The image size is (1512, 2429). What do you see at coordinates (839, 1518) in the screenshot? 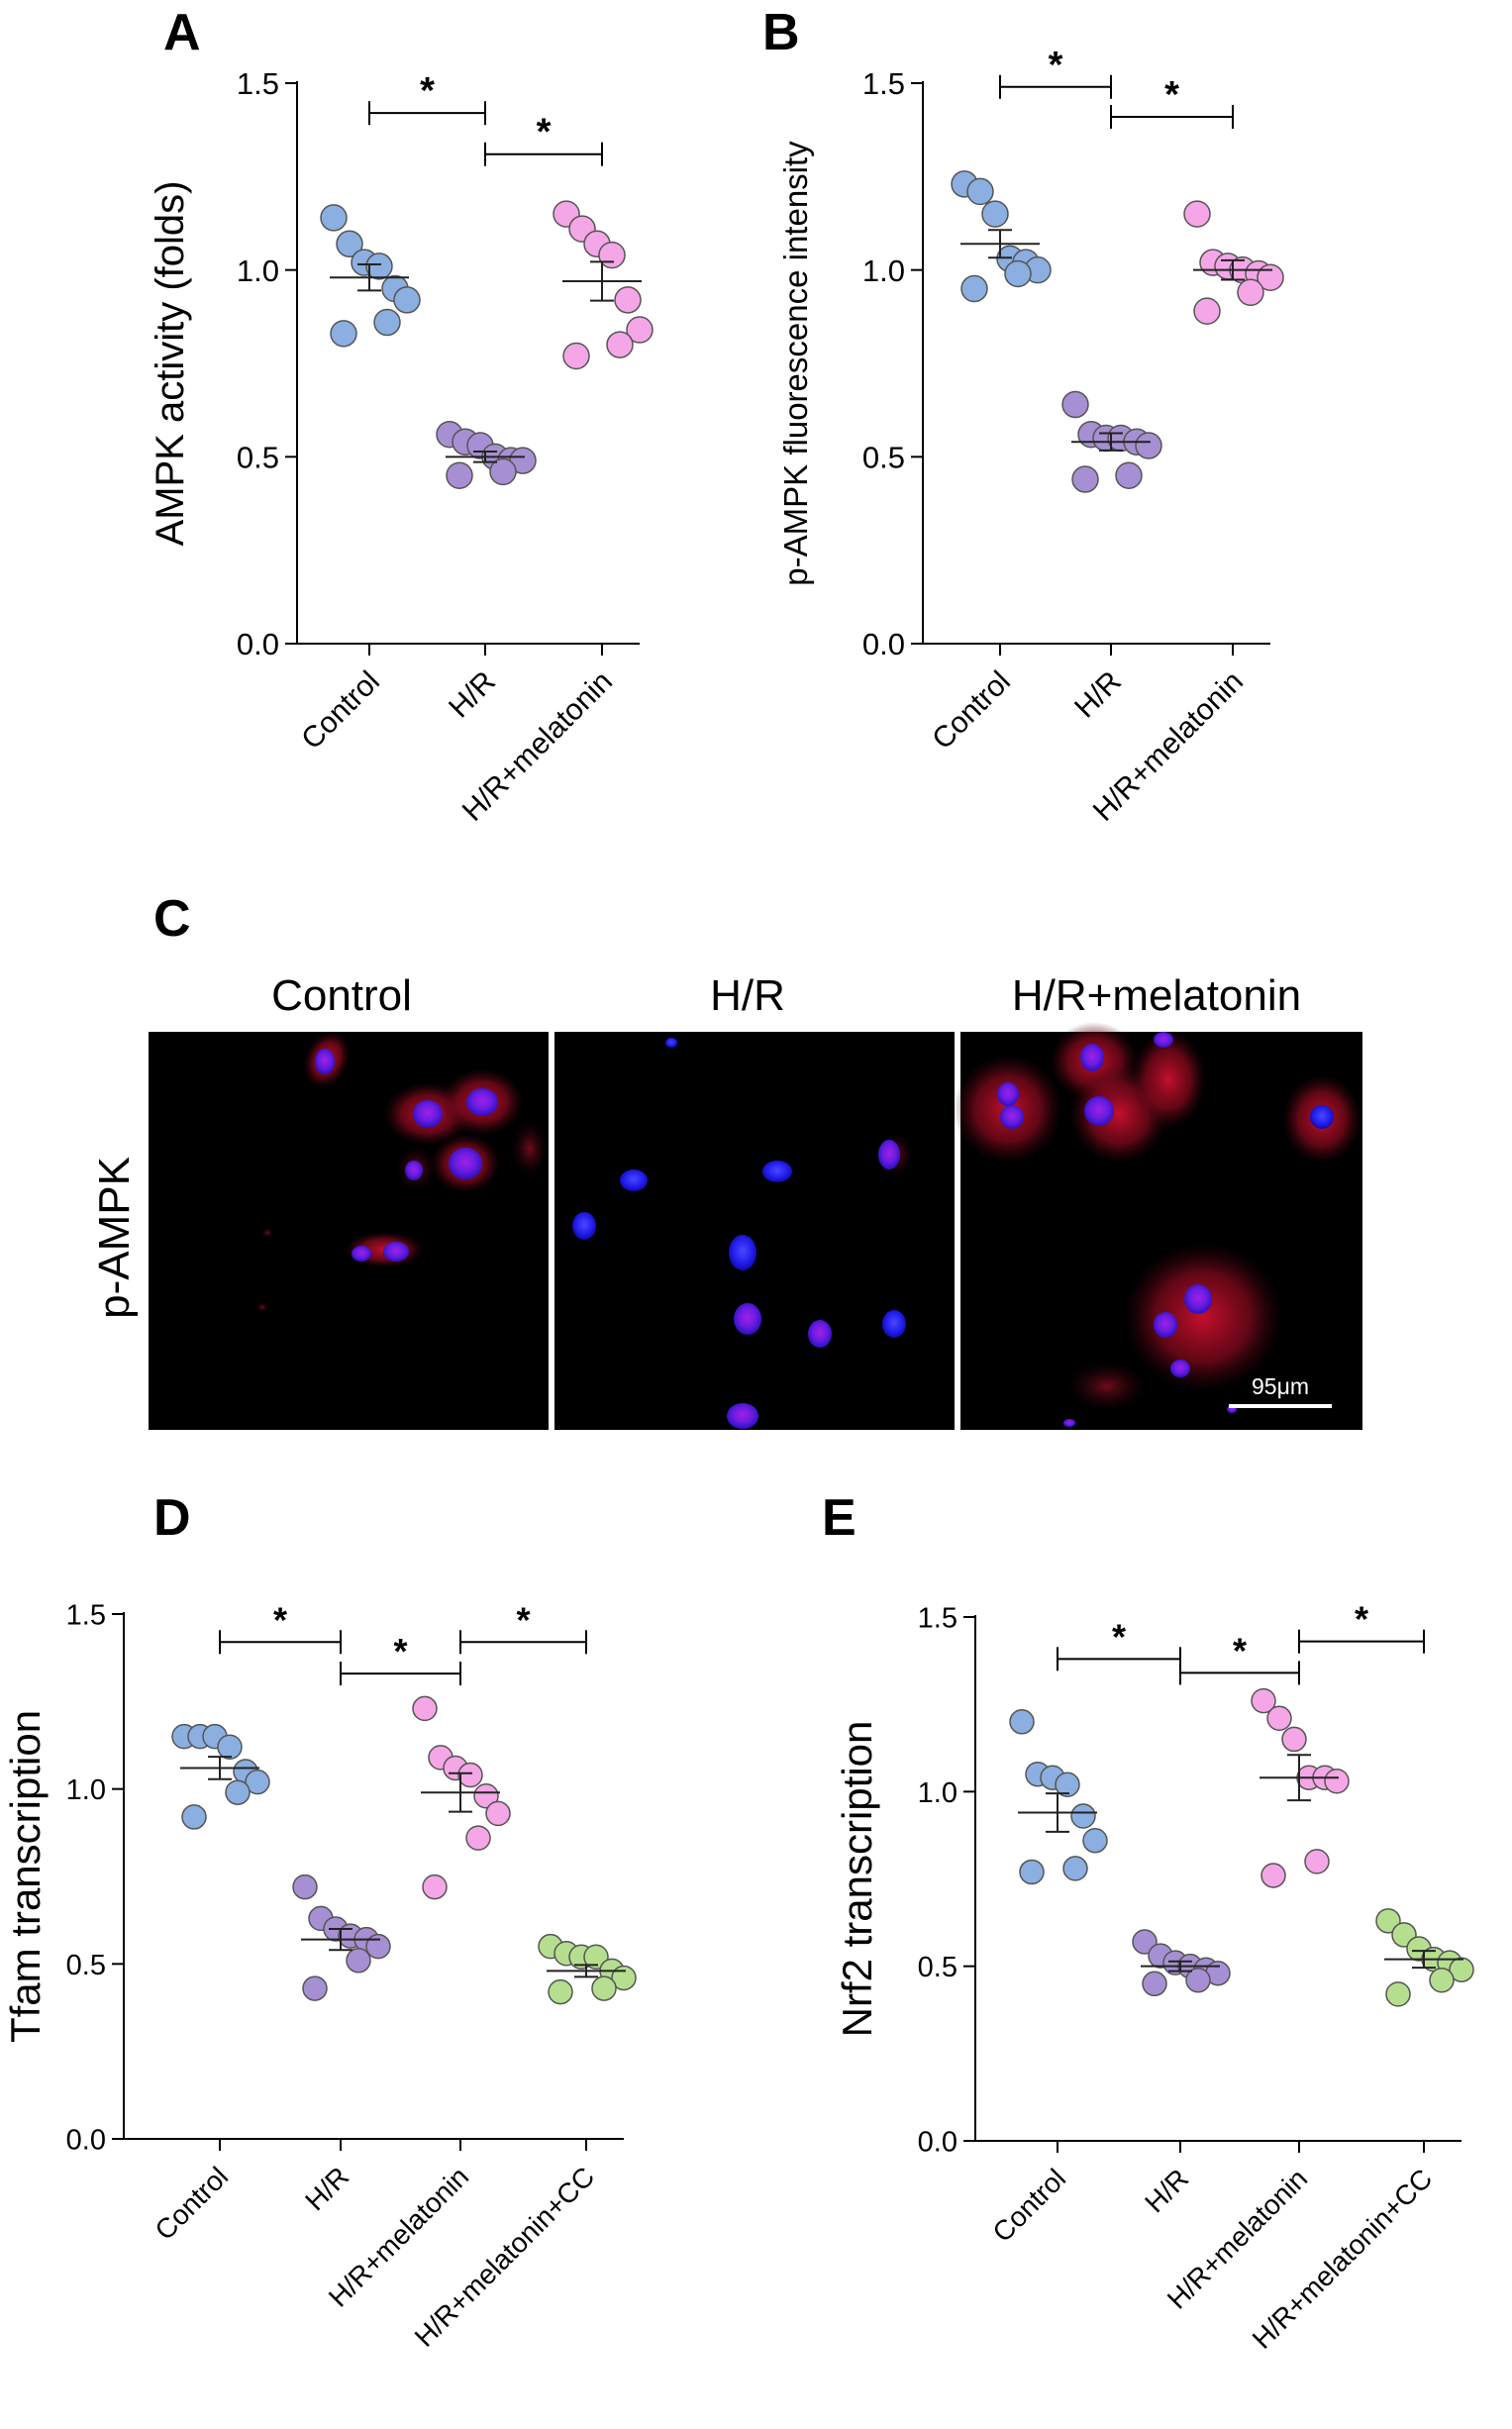
I see `panel-label-e: E` at bounding box center [839, 1518].